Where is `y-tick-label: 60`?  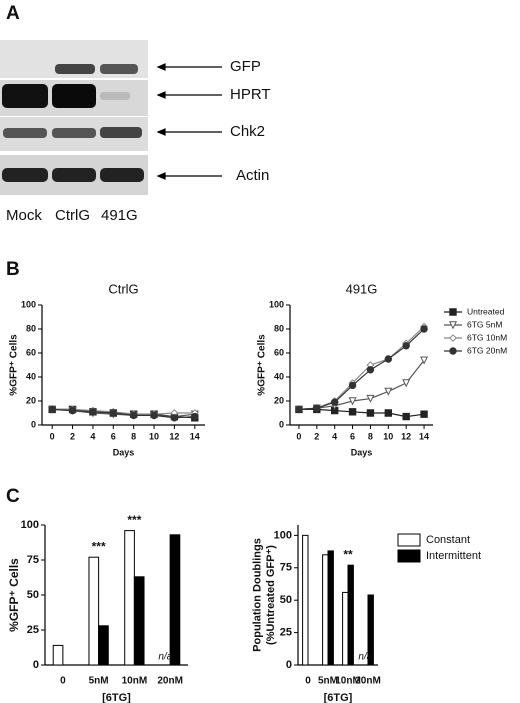
y-tick-label: 60 is located at coordinates (31, 352).